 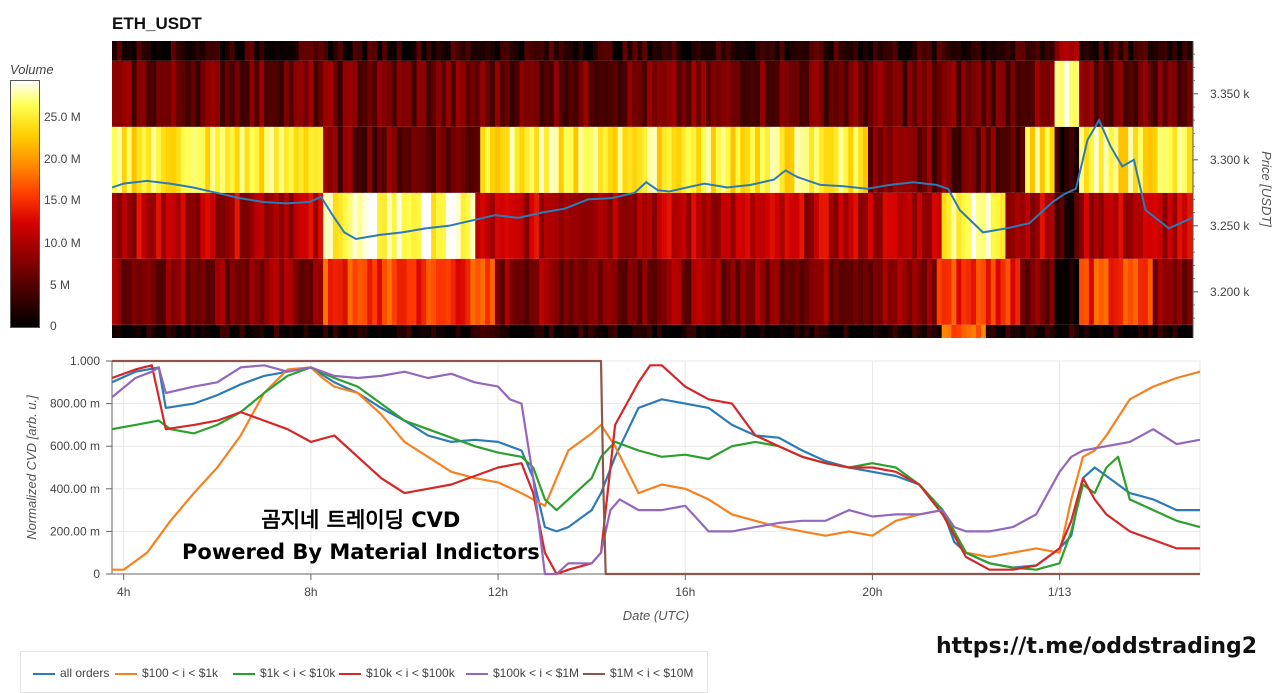 What do you see at coordinates (522, 673) in the screenshot?
I see `legend-item: $100k < i < $1M` at bounding box center [522, 673].